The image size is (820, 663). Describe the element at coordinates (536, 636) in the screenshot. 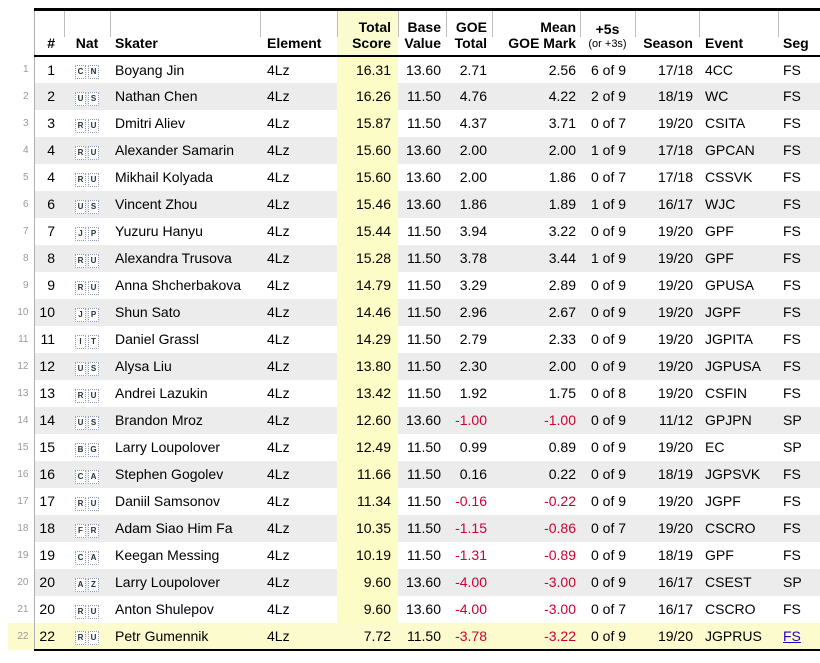

I see `mean-goe-cell: -3.22` at that location.